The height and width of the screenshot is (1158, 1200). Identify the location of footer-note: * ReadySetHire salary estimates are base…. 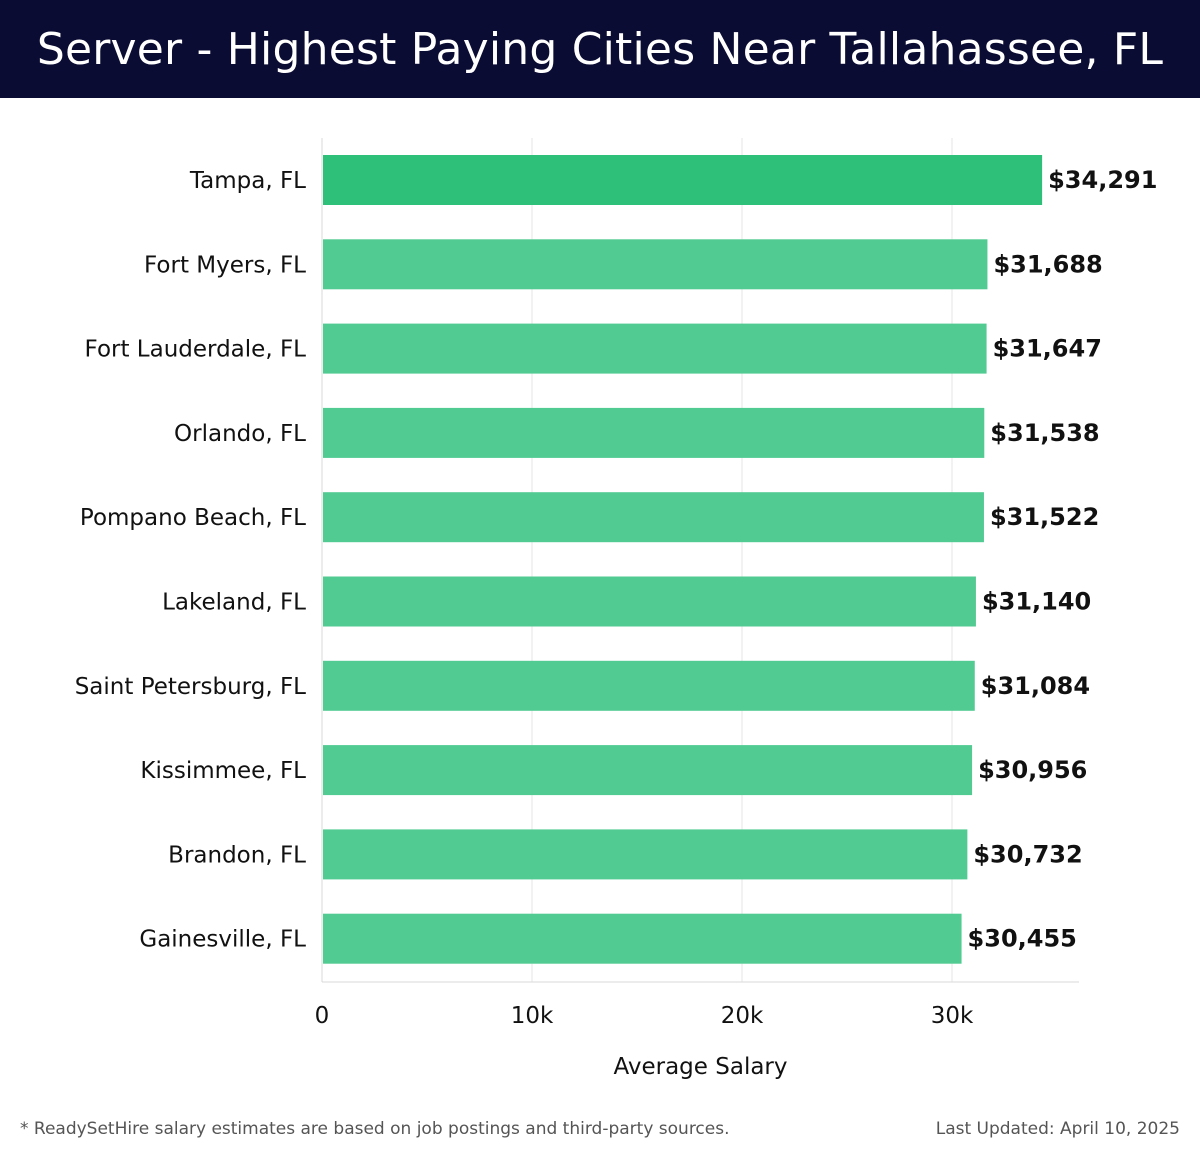
(375, 1129).